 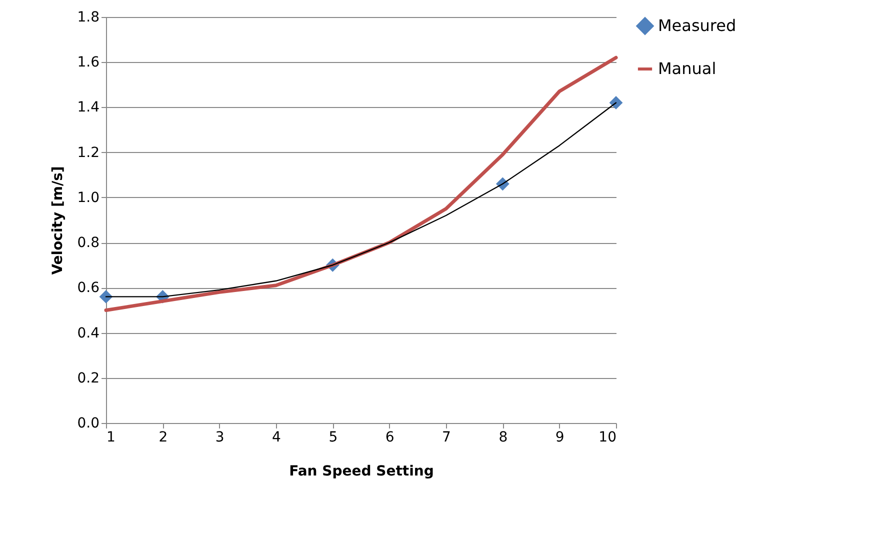 What do you see at coordinates (697, 25) in the screenshot?
I see `legend-label: Measured` at bounding box center [697, 25].